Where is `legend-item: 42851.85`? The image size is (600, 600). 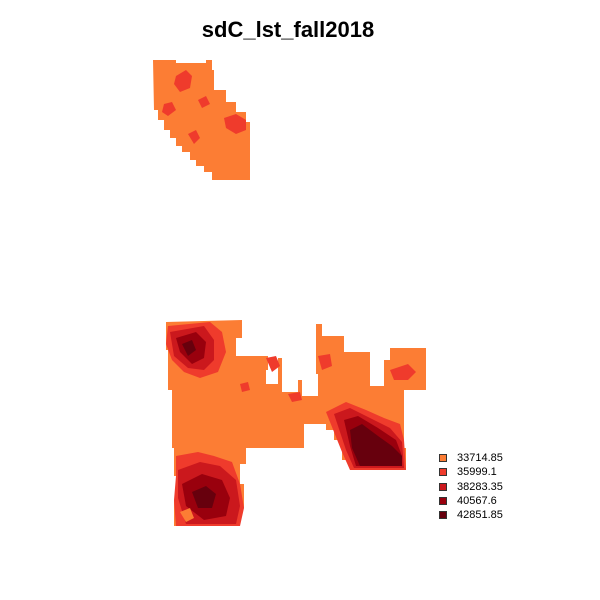
legend-item: 42851.85 is located at coordinates (471, 515).